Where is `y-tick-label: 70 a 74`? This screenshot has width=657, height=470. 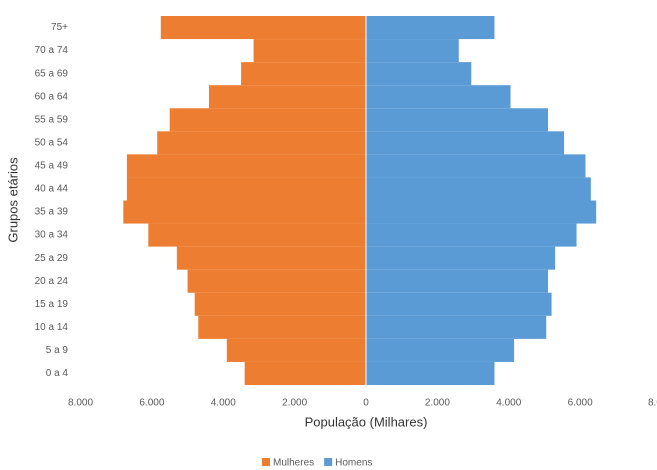 y-tick-label: 70 a 74 is located at coordinates (52, 50).